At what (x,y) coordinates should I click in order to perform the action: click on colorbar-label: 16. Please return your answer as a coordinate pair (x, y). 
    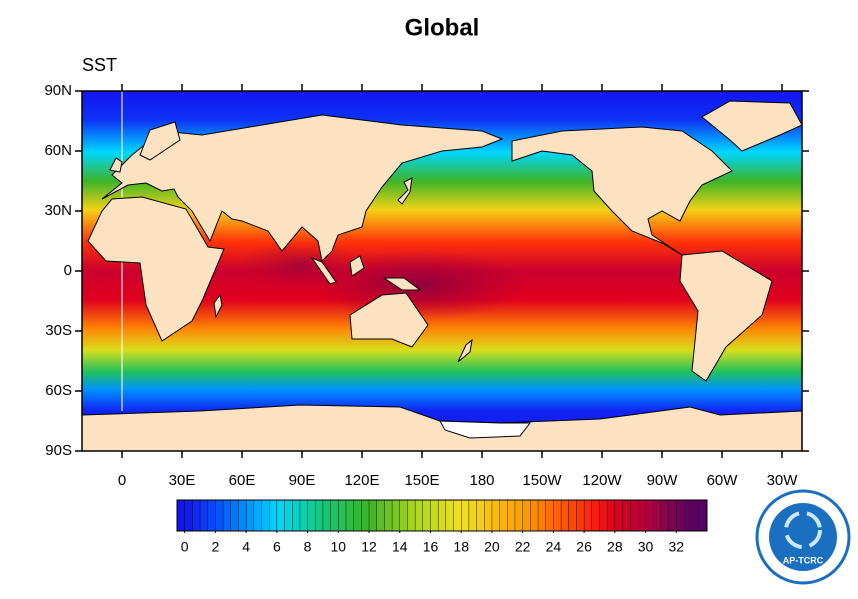
    Looking at the image, I should click on (431, 547).